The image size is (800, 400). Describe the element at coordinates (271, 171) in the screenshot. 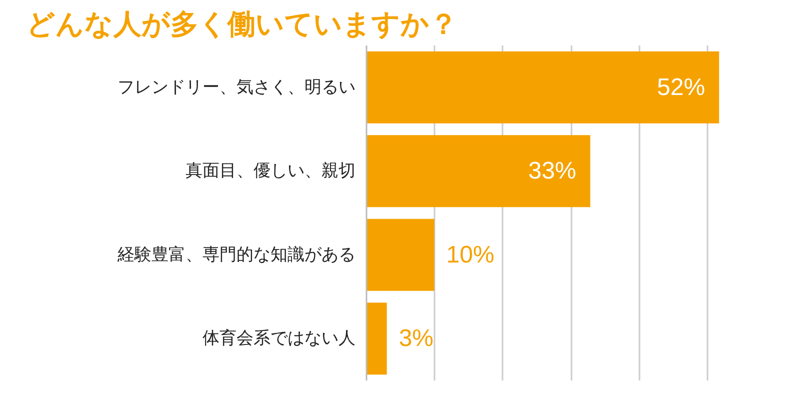

I see `y-tick-label: 真面目、優しい、親切` at that location.